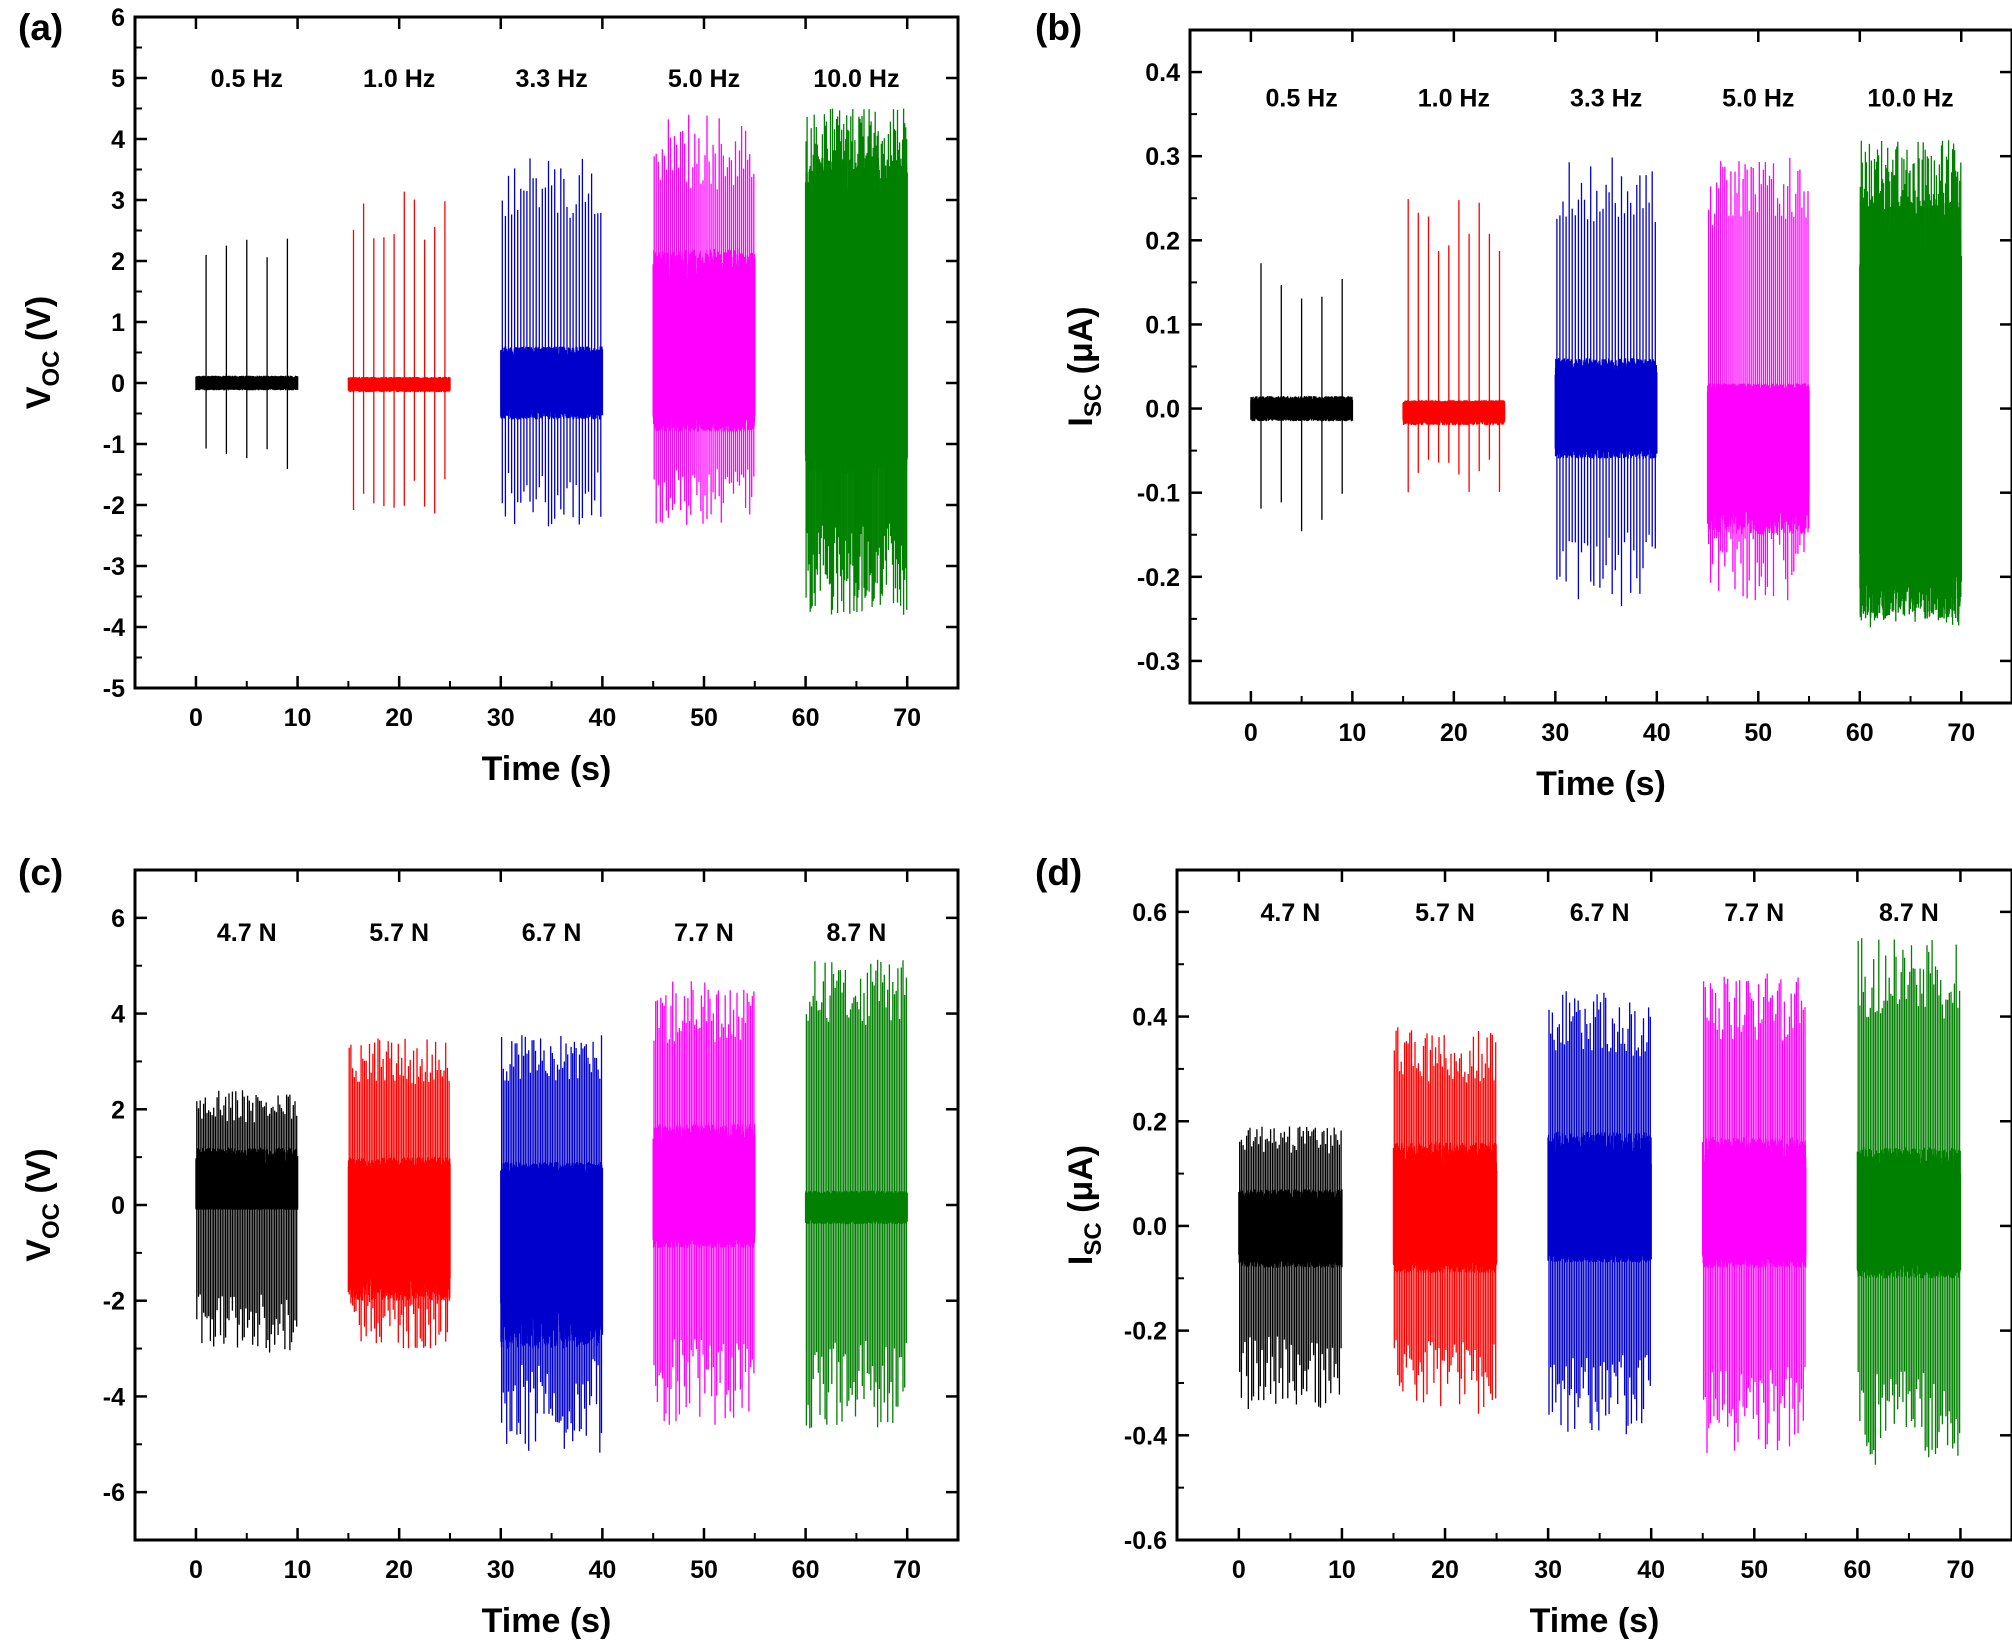 Image resolution: width=2012 pixels, height=1648 pixels. I want to click on y-tick-label: -6, so click(114, 1493).